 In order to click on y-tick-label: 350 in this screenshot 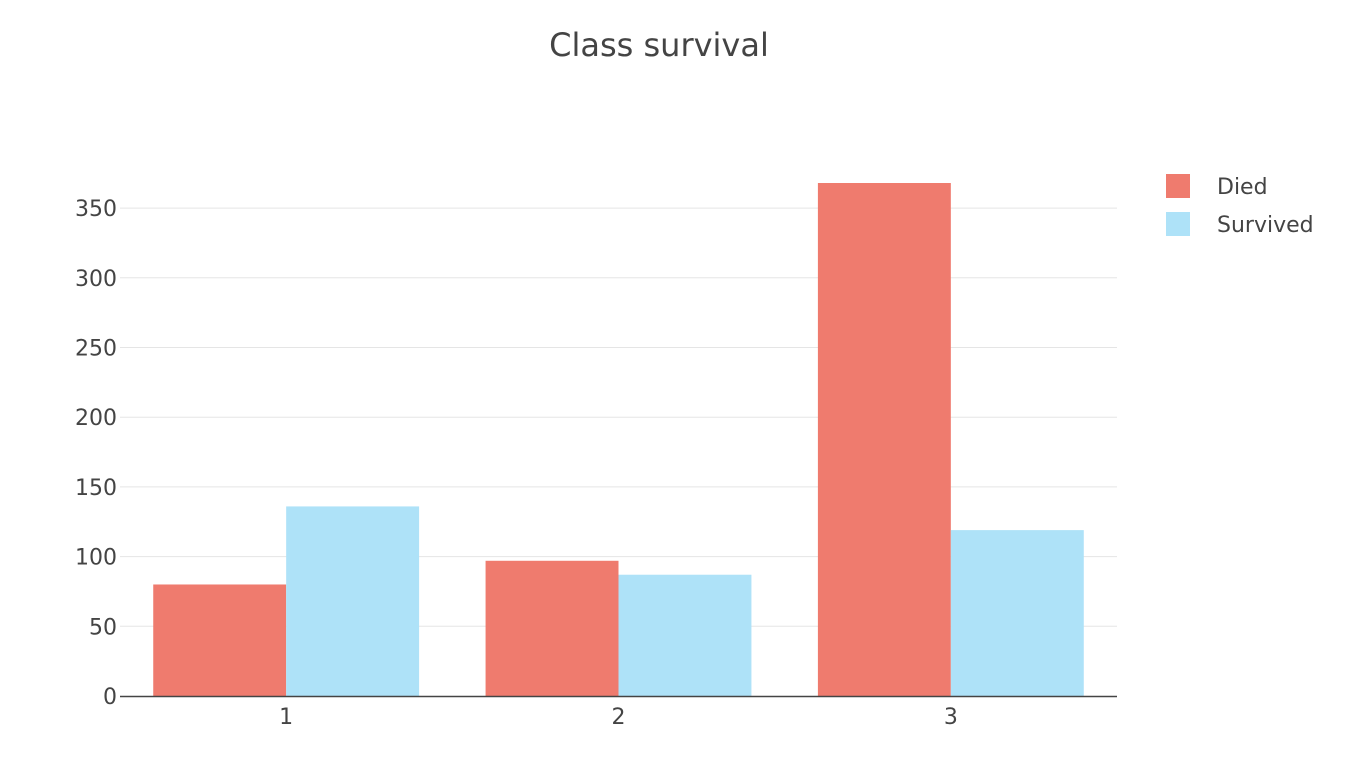, I will do `click(96, 209)`.